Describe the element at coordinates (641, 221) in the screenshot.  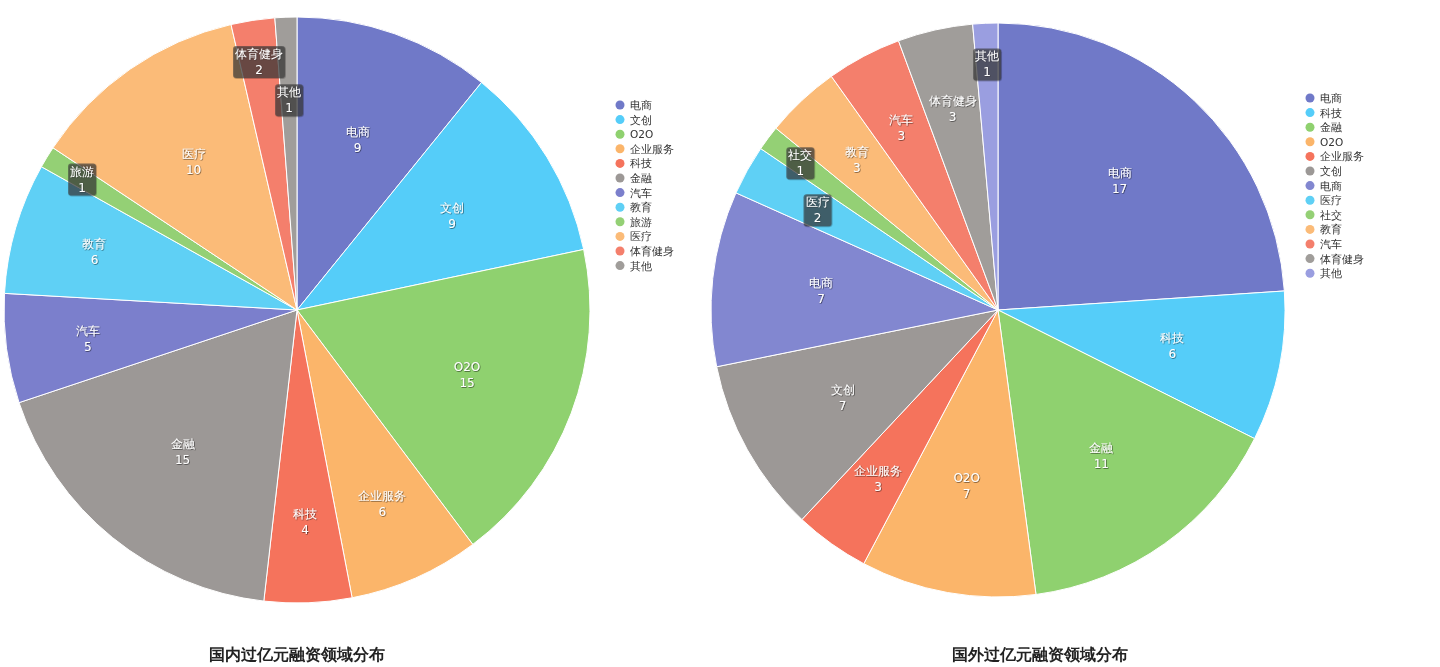
I see `legend-label: 旅游` at that location.